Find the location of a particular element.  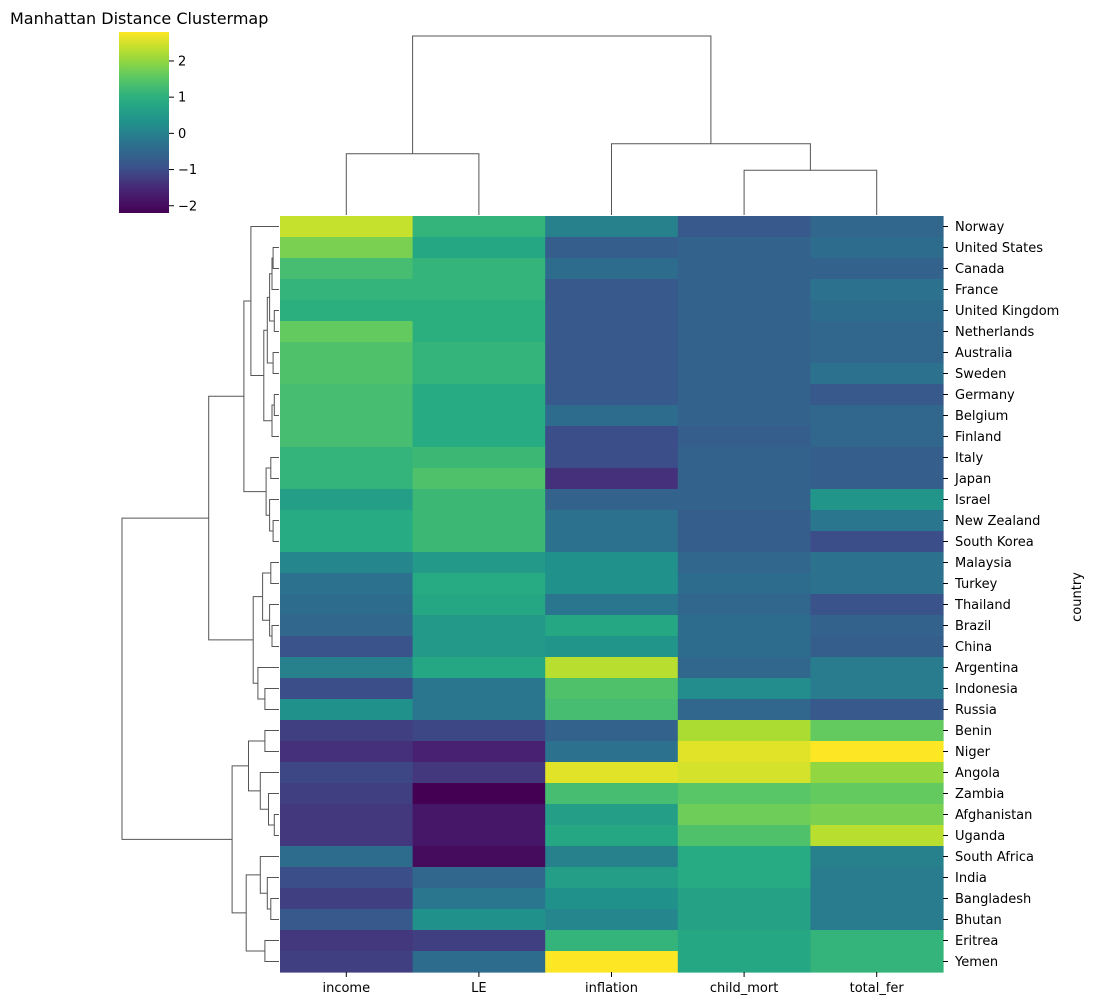

column-dendrogram-link is located at coordinates (562, 94).